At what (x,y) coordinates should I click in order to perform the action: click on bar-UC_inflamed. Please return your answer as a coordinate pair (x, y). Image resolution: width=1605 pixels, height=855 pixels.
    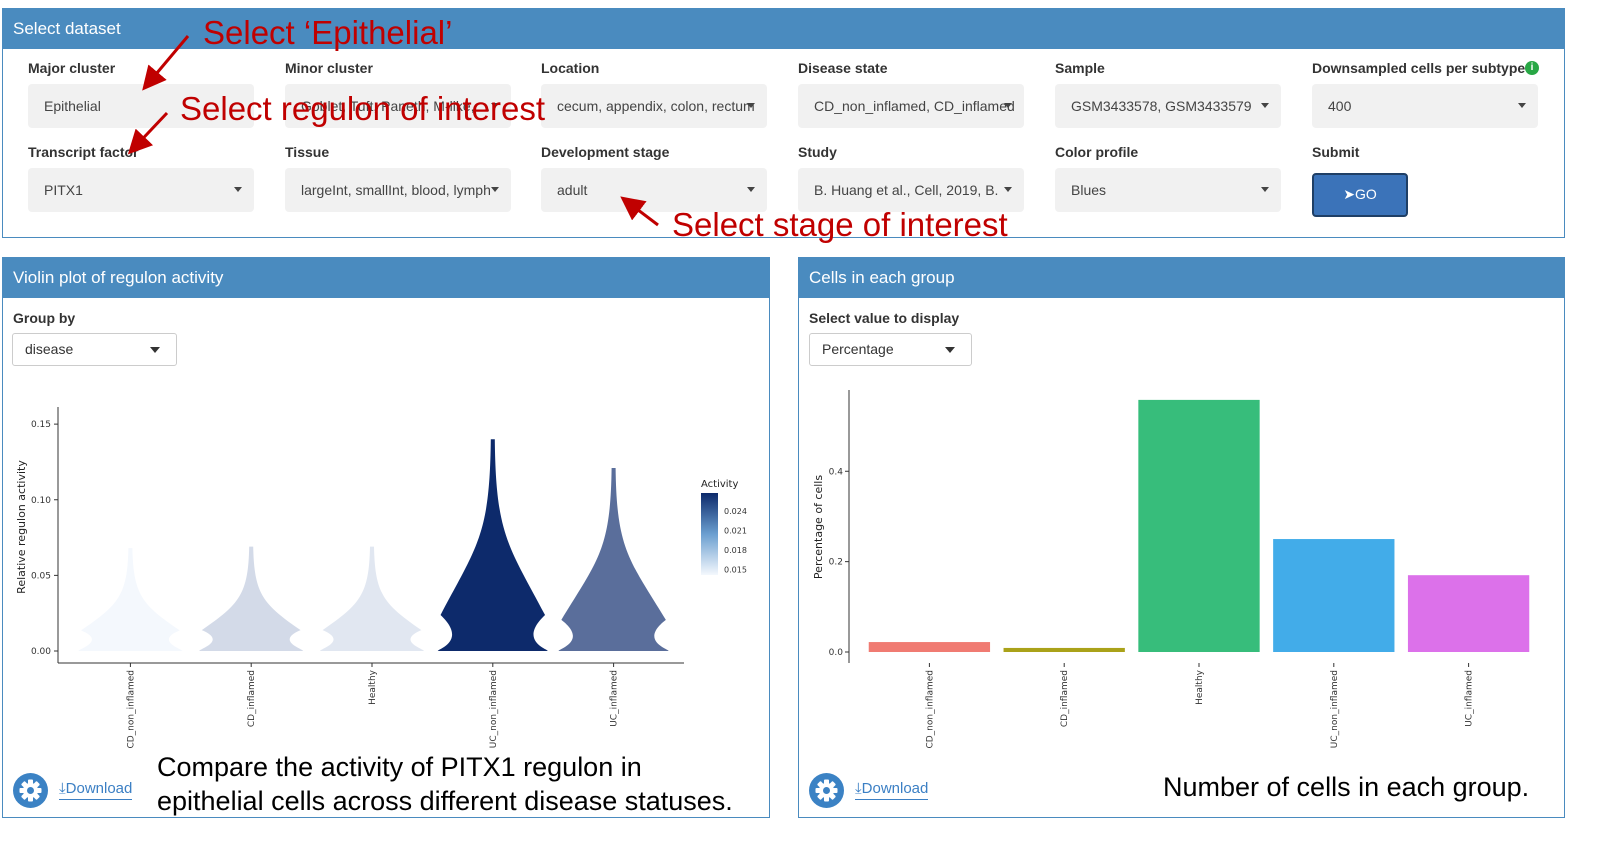
    Looking at the image, I should click on (1468, 613).